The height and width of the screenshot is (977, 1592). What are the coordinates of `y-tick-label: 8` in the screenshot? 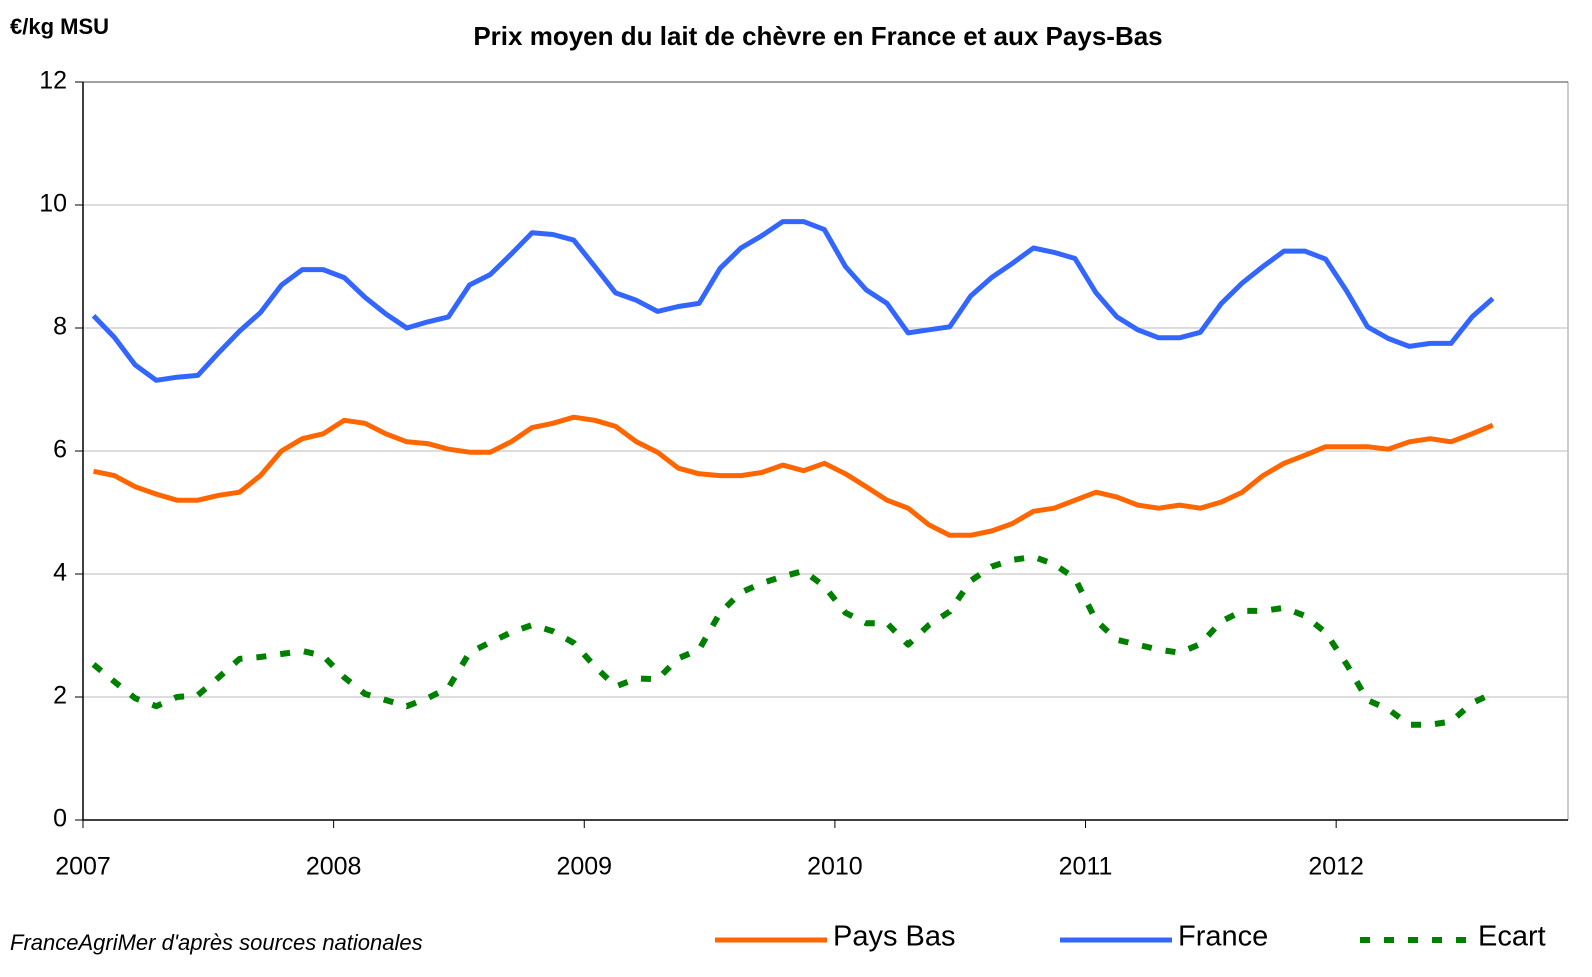 It's located at (60, 327).